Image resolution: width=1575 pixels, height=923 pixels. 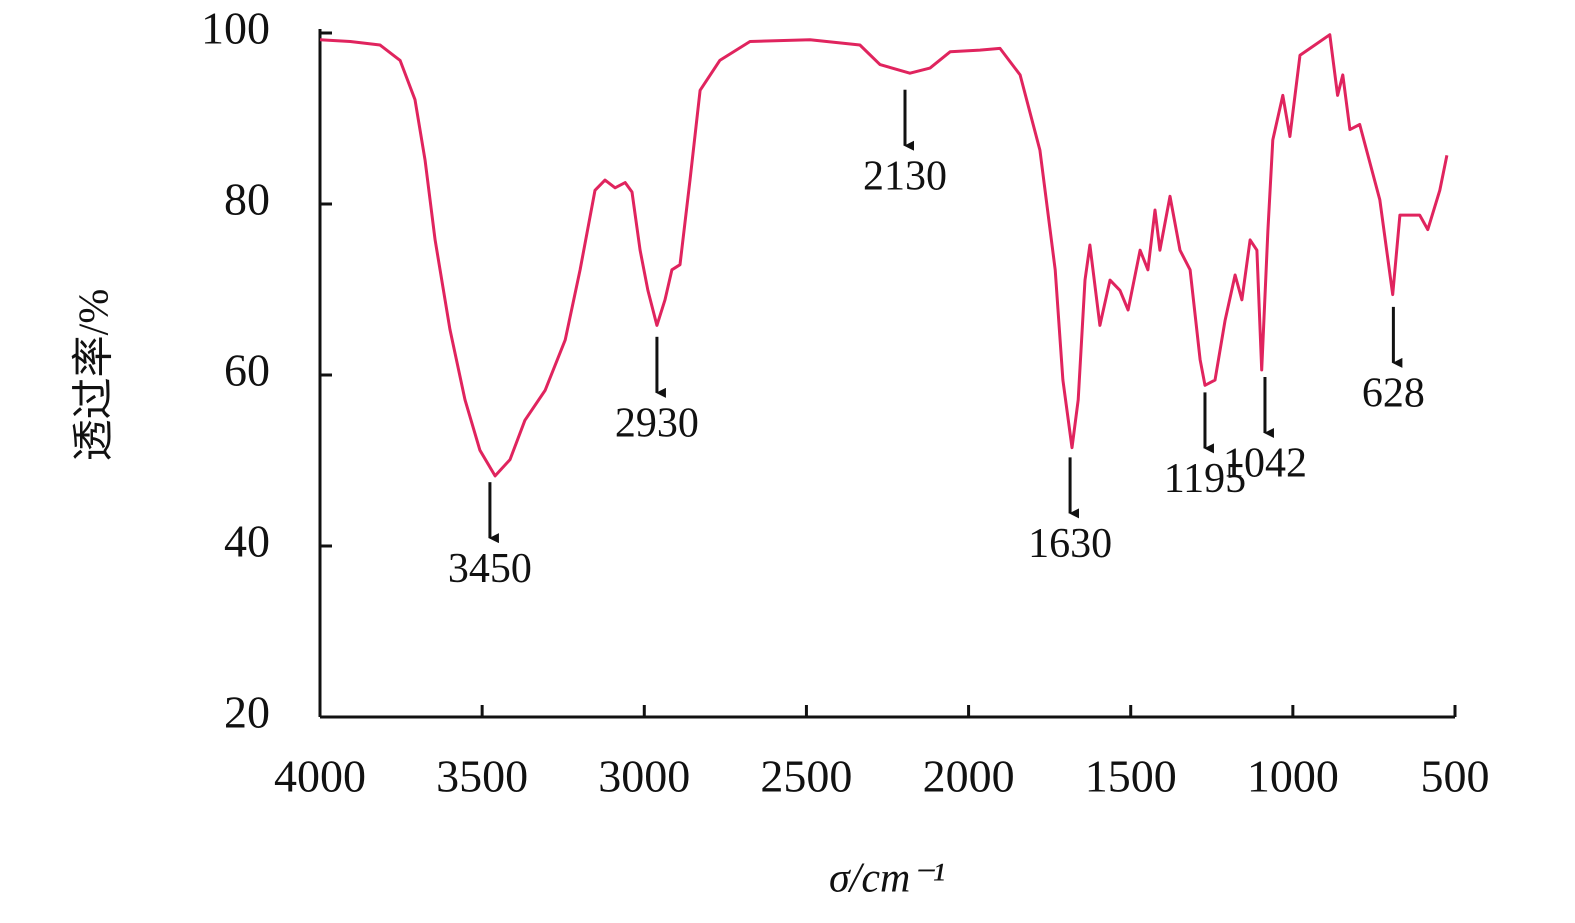 I want to click on y-tick-label: 20, so click(x=247, y=712).